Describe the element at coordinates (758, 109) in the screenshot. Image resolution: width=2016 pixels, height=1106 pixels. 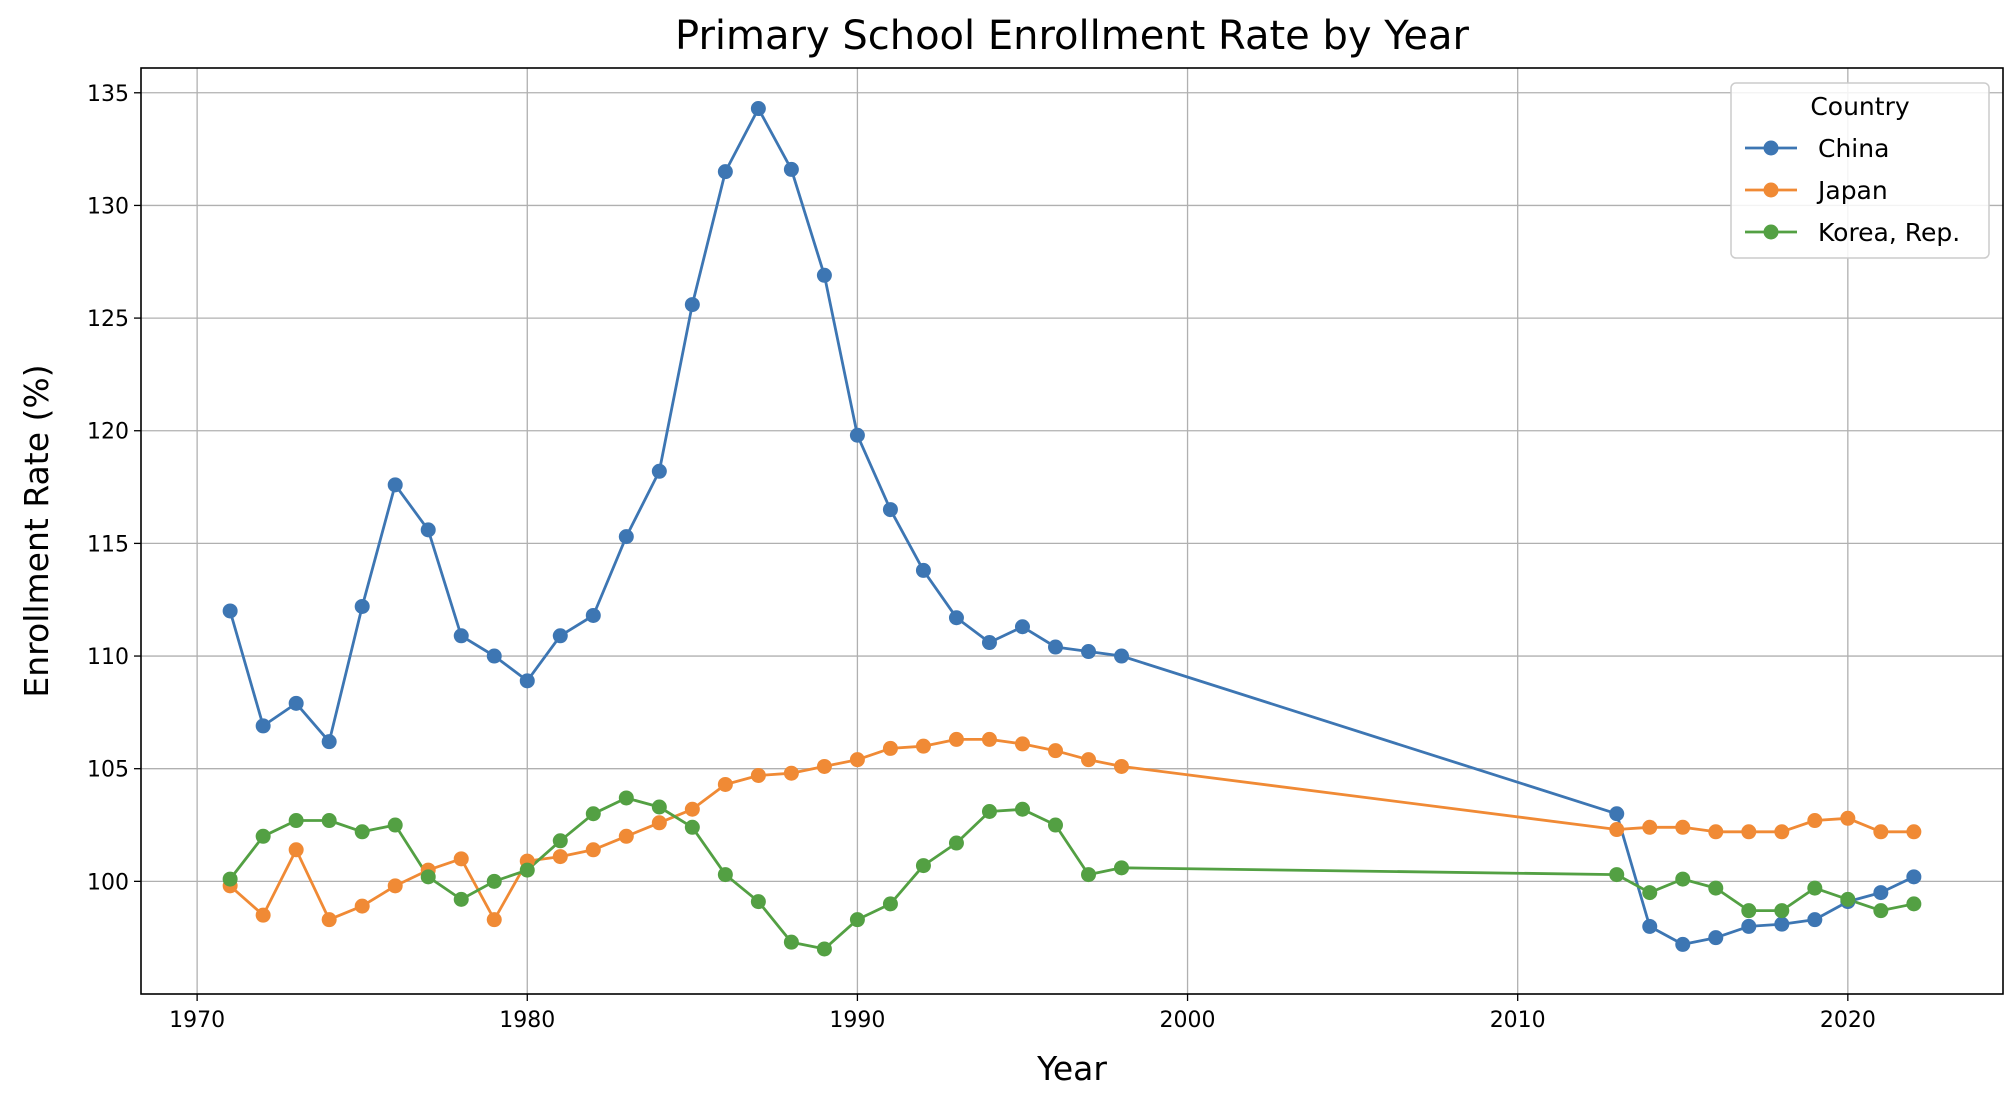
I see `point-china-1987` at that location.